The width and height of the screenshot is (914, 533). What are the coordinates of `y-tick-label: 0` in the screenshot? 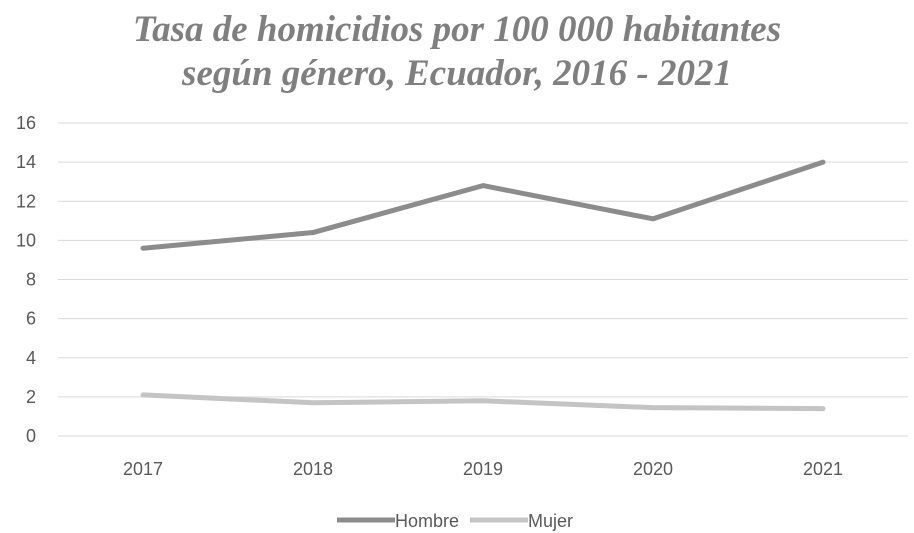 It's located at (31, 436).